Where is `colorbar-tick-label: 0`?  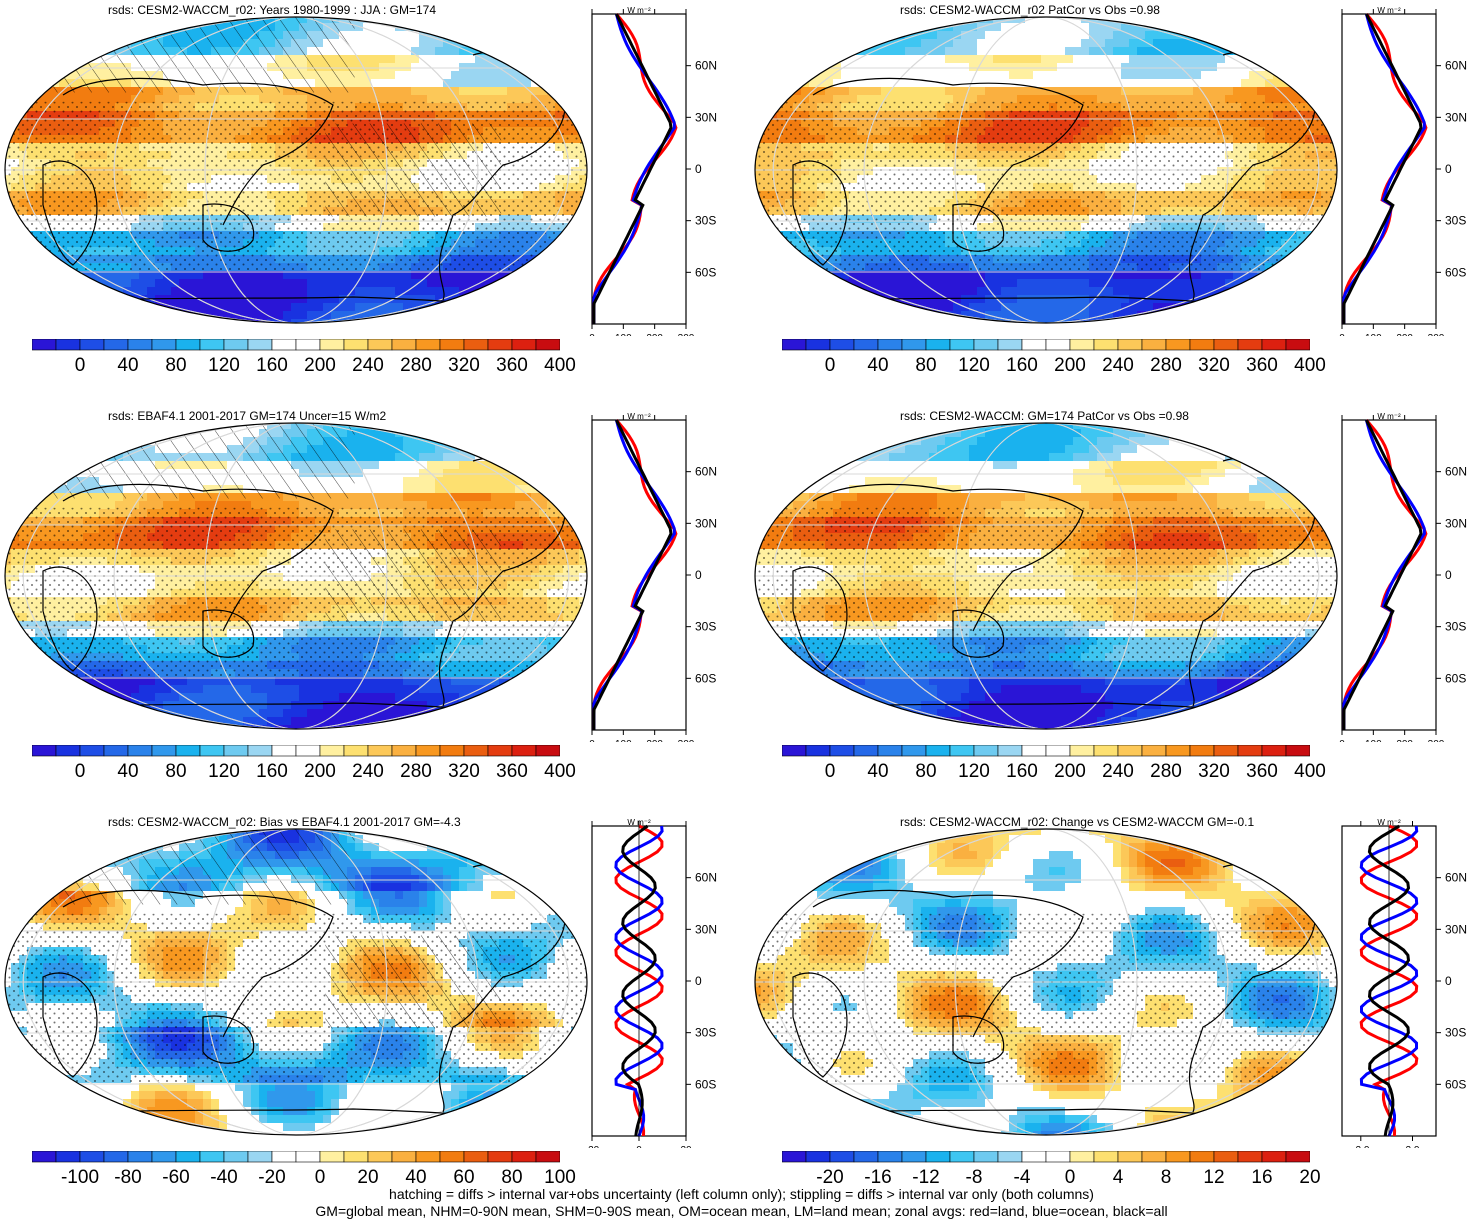 colorbar-tick-label: 0 is located at coordinates (320, 1177).